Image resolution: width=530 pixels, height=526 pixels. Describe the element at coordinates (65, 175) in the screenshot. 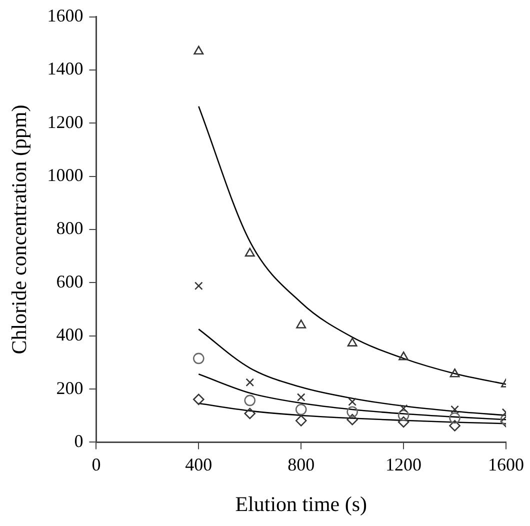

I see `y-tick-label: 1000` at that location.